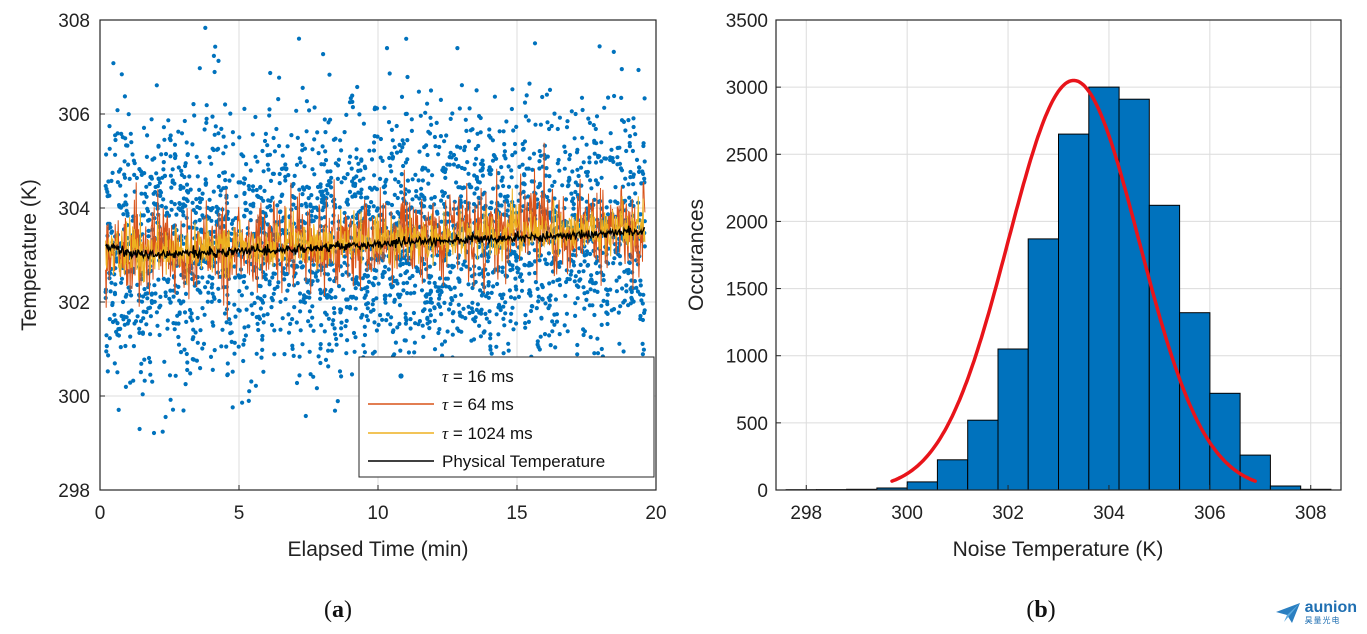 The height and width of the screenshot is (634, 1367). I want to click on logo-subtitle: 昊量光电, so click(1322, 620).